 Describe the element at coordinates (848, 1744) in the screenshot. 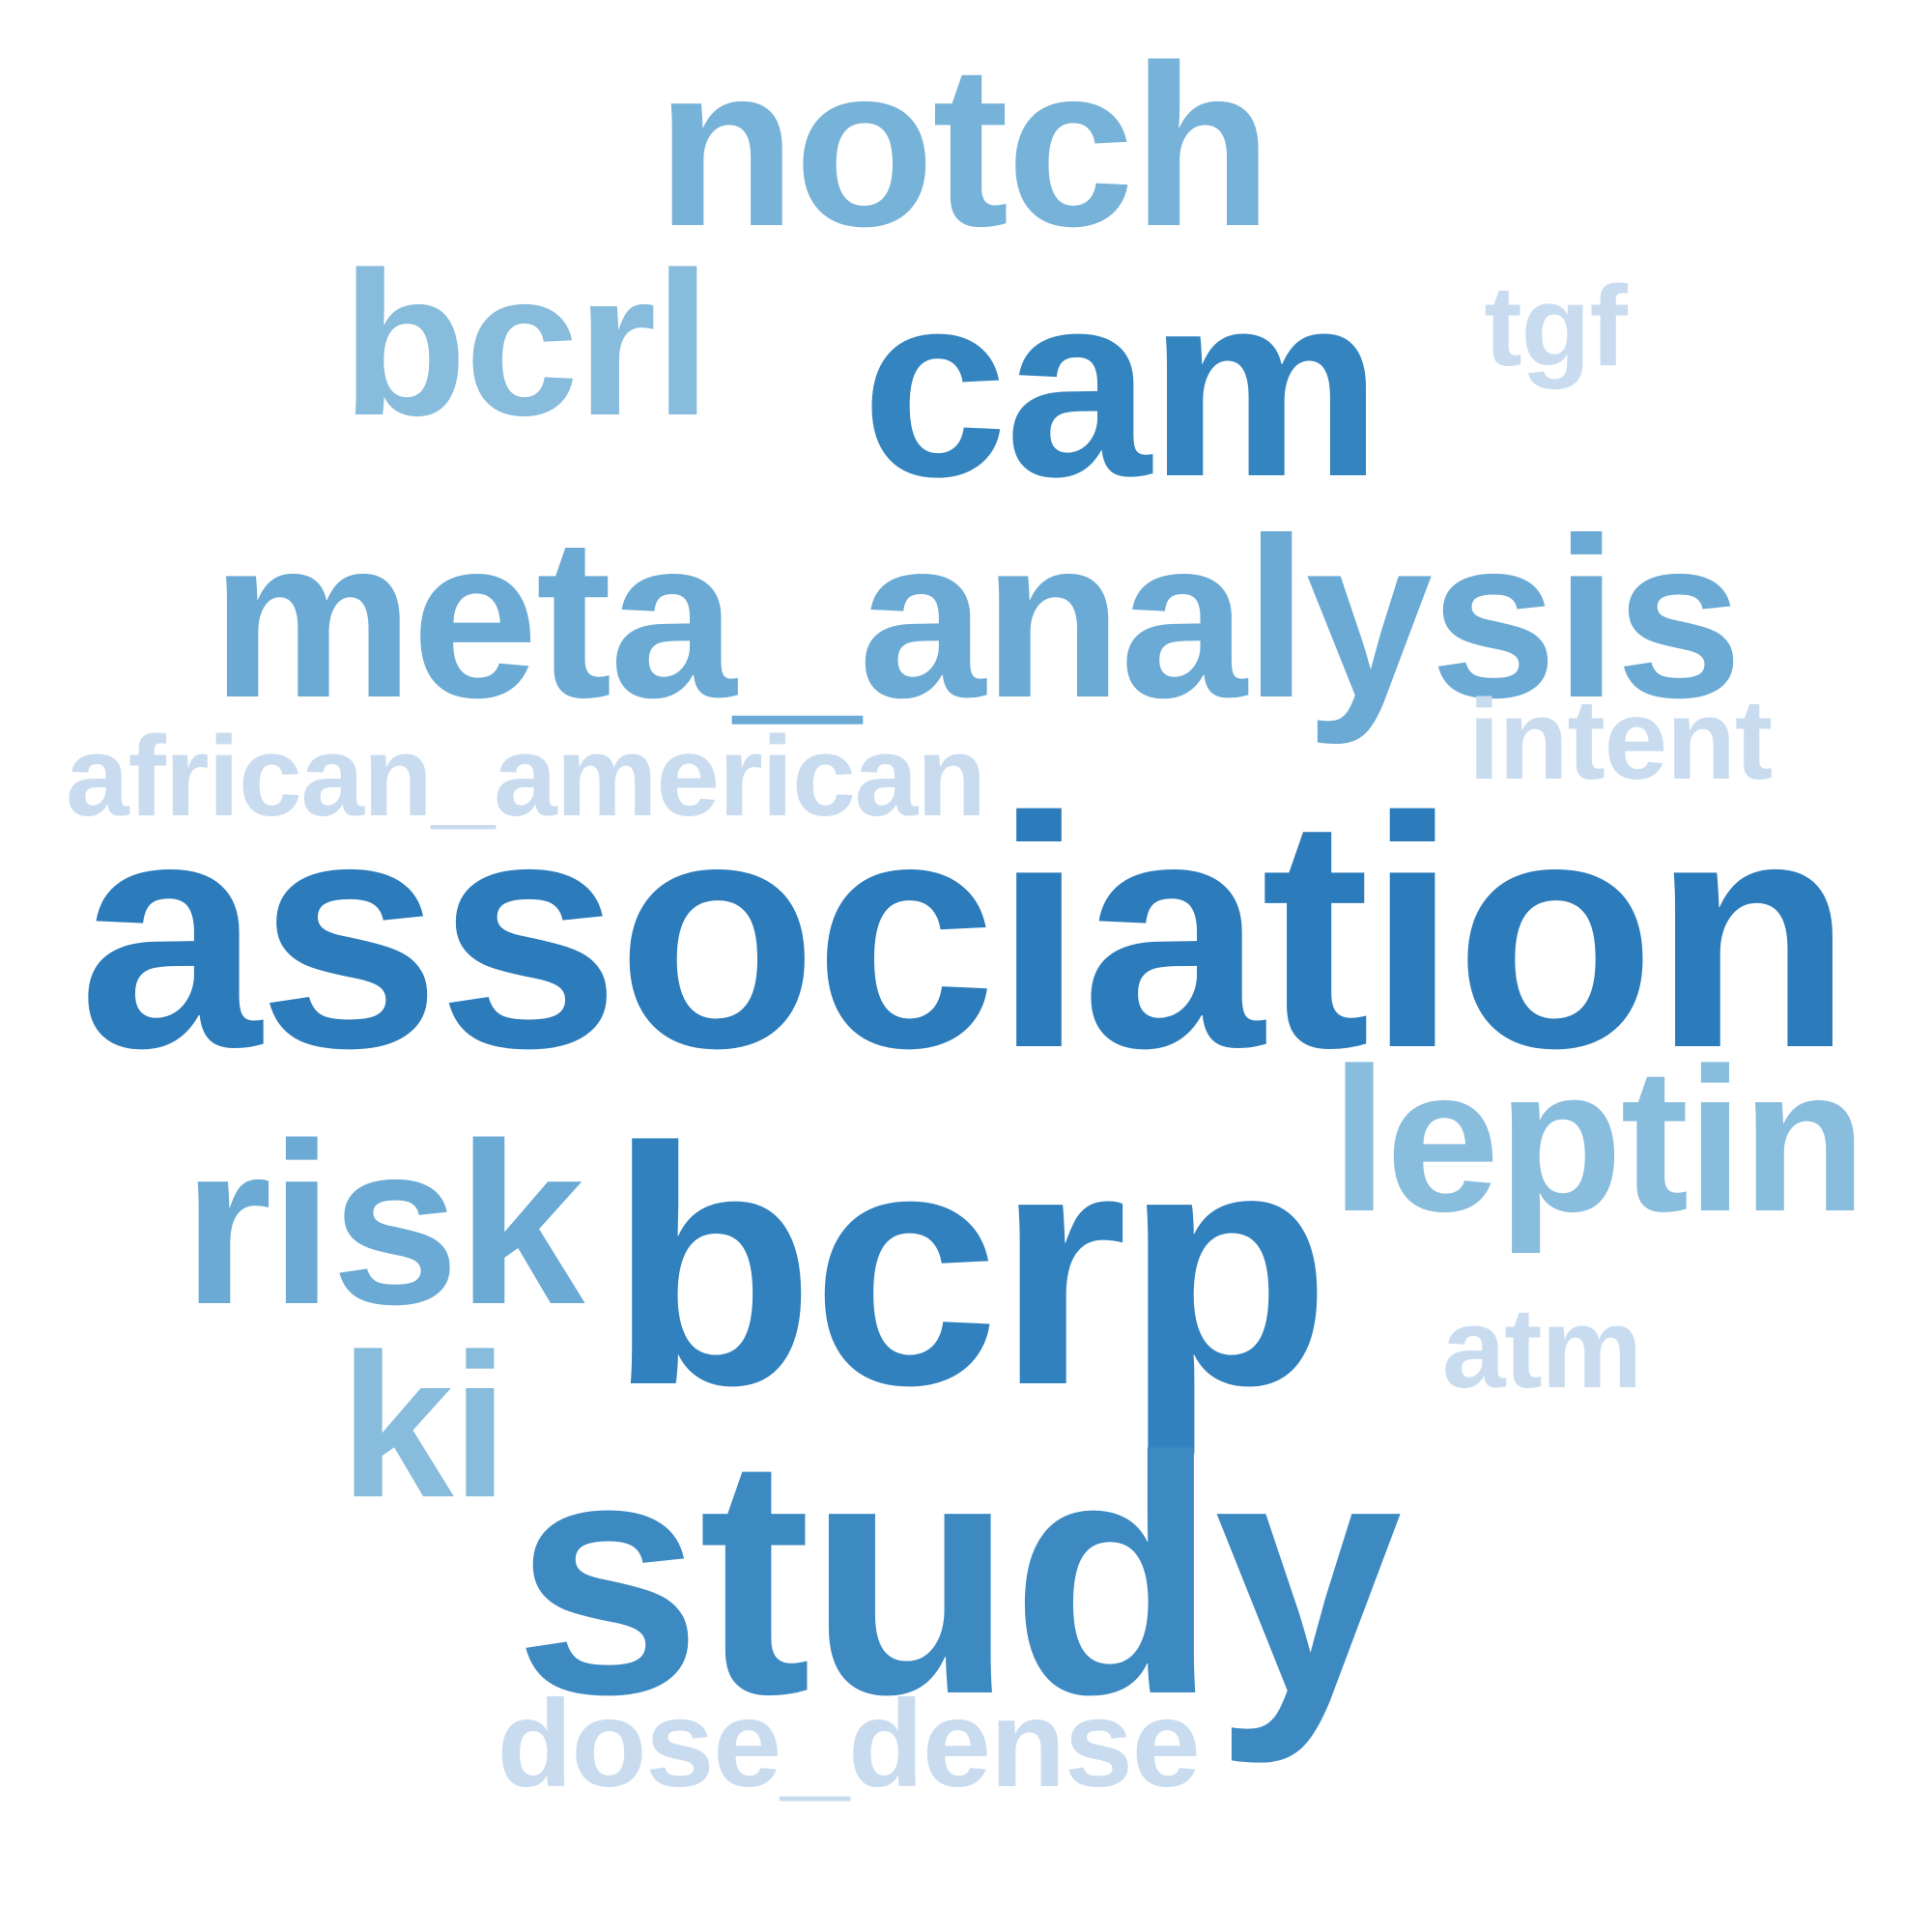

I see `word-dose-dense: dose_dense` at that location.